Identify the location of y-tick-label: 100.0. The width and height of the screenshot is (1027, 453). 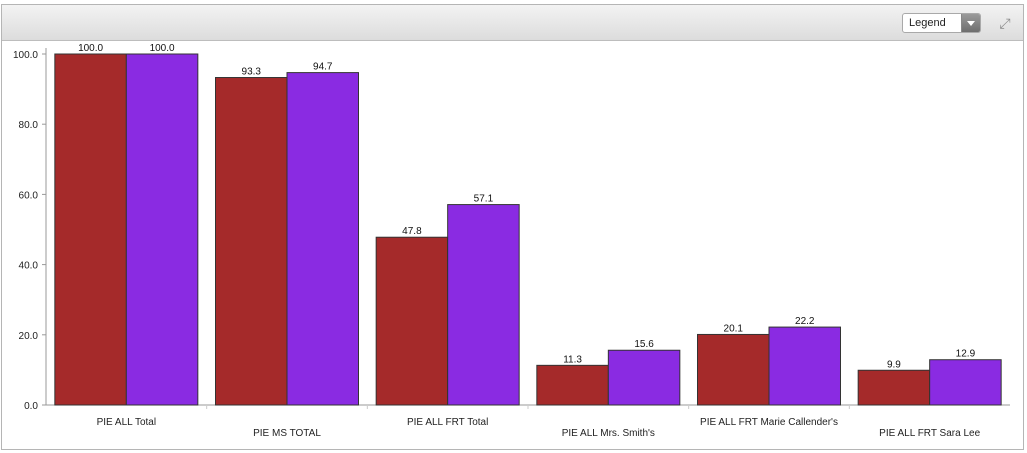
(25, 55).